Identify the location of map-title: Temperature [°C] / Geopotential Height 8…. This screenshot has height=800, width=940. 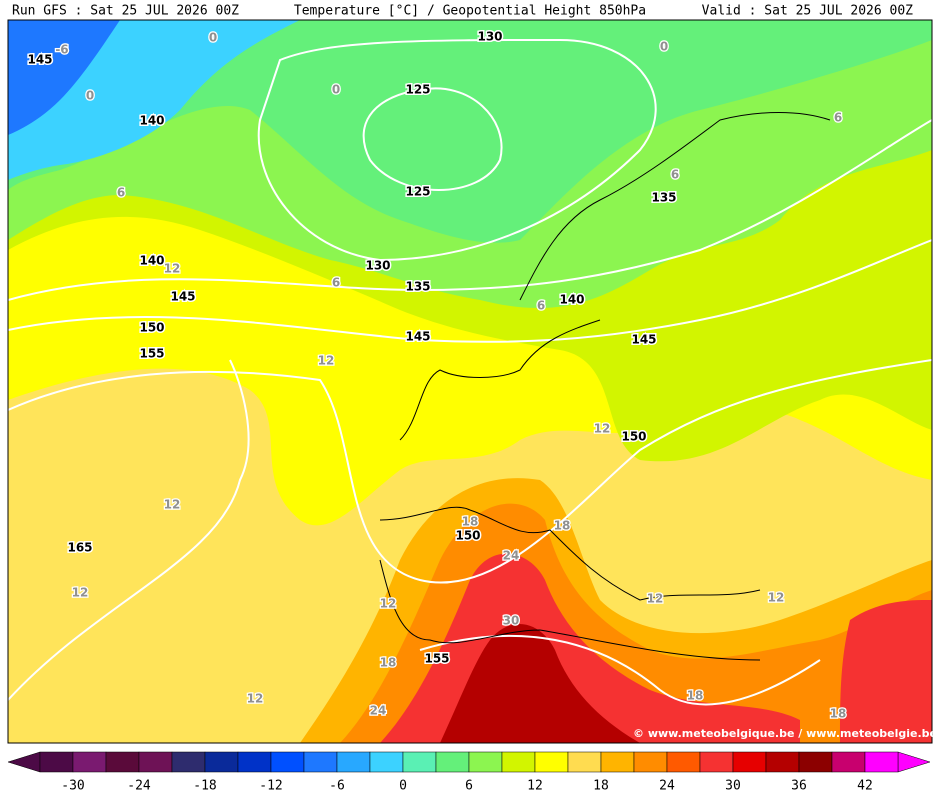
(470, 11).